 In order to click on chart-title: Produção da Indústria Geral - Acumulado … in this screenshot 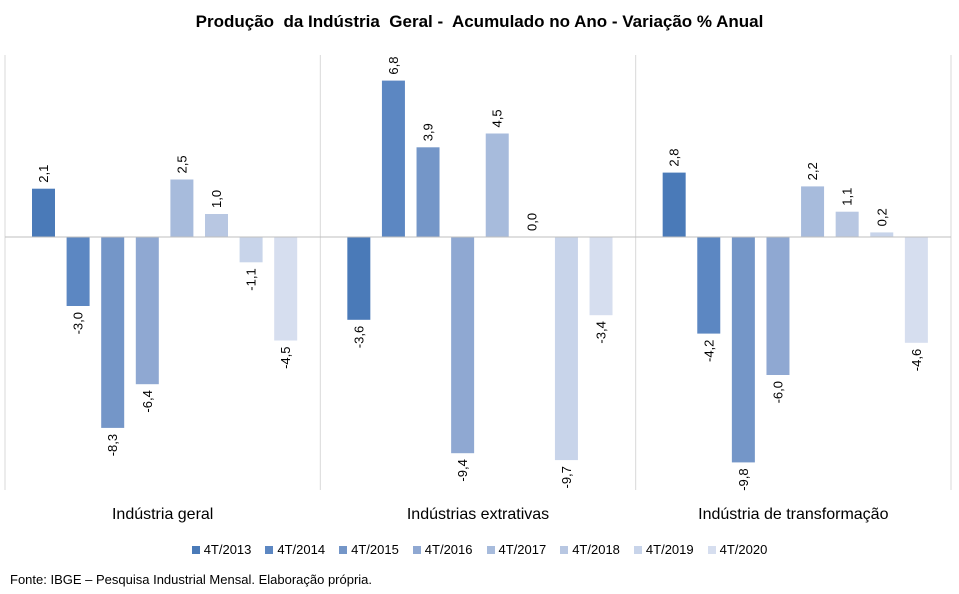, I will do `click(479, 21)`.